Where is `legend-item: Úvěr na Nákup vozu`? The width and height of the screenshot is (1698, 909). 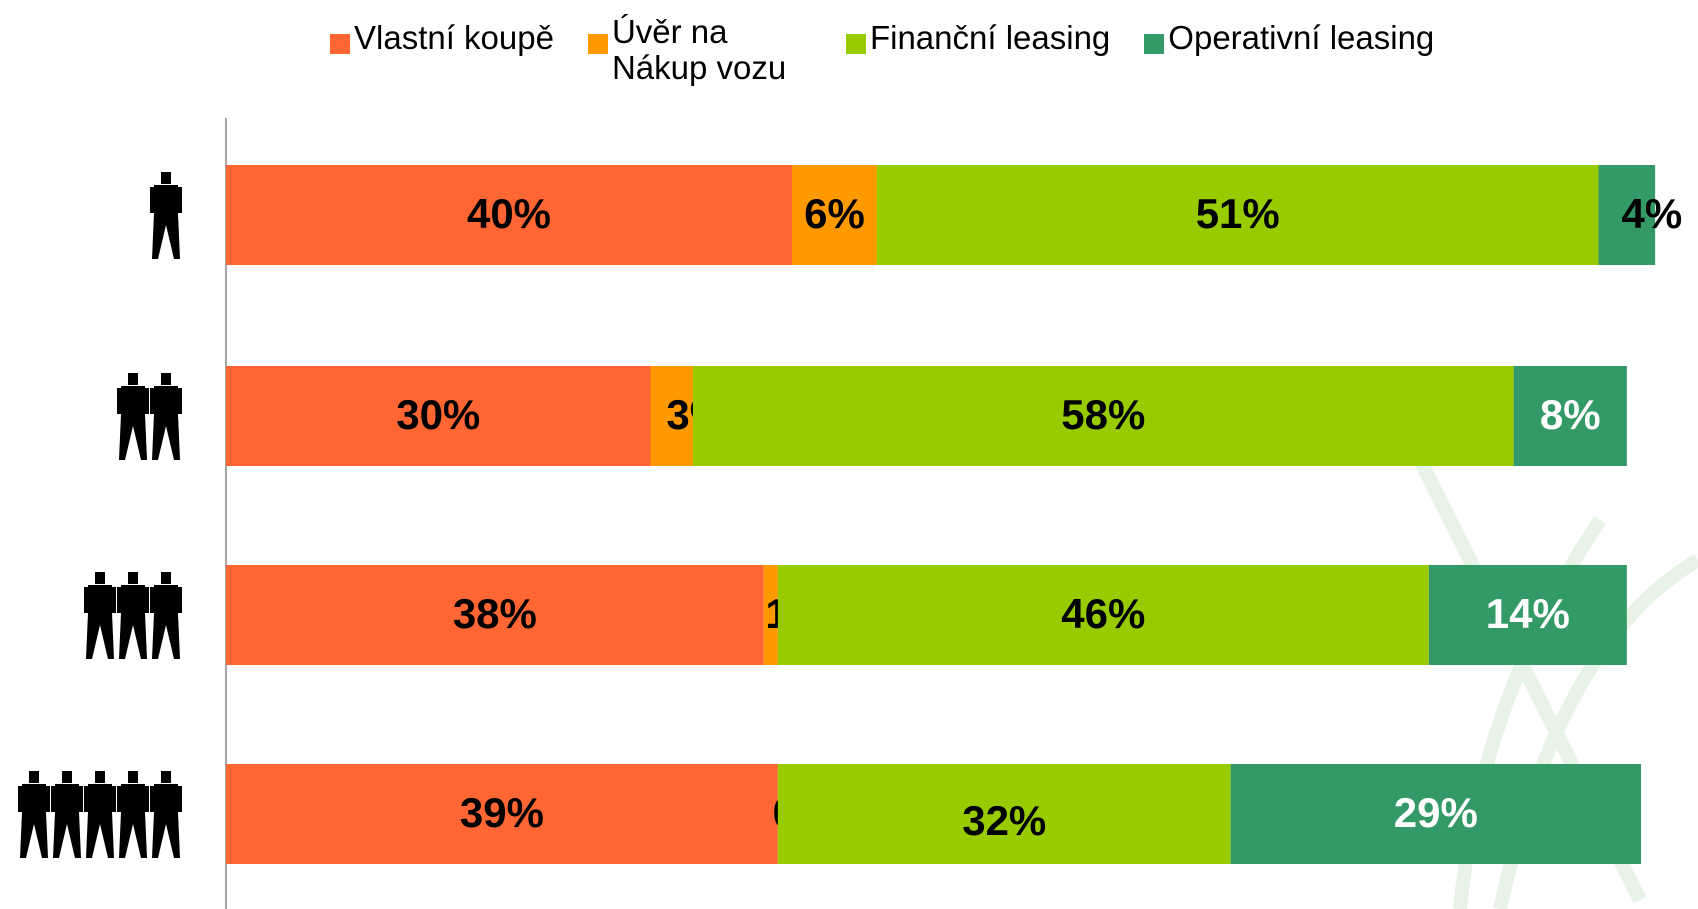 legend-item: Úvěr na Nákup vozu is located at coordinates (699, 50).